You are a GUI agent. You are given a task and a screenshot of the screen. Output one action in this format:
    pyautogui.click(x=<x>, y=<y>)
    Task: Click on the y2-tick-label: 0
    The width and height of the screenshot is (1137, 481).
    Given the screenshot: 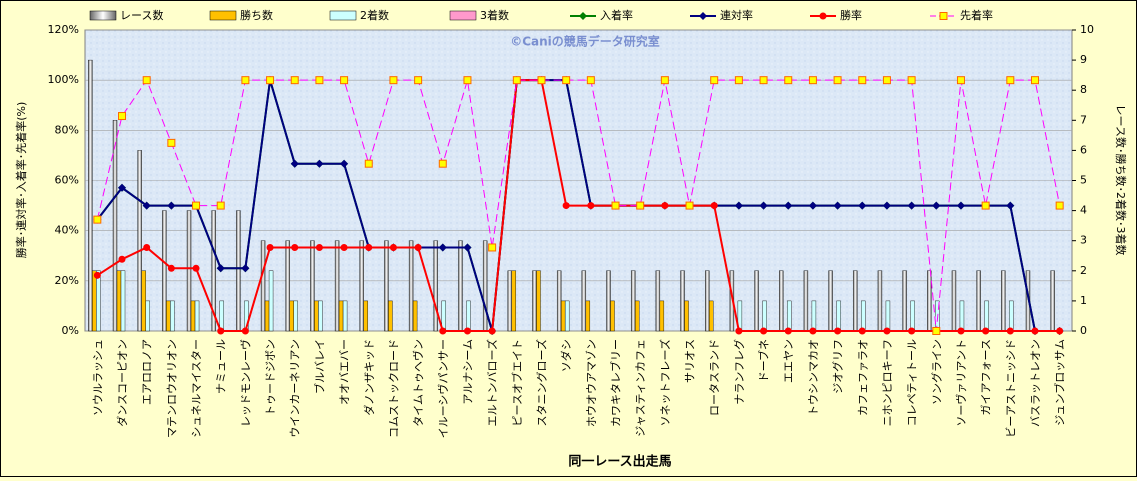 What is the action you would take?
    pyautogui.click(x=1083, y=330)
    